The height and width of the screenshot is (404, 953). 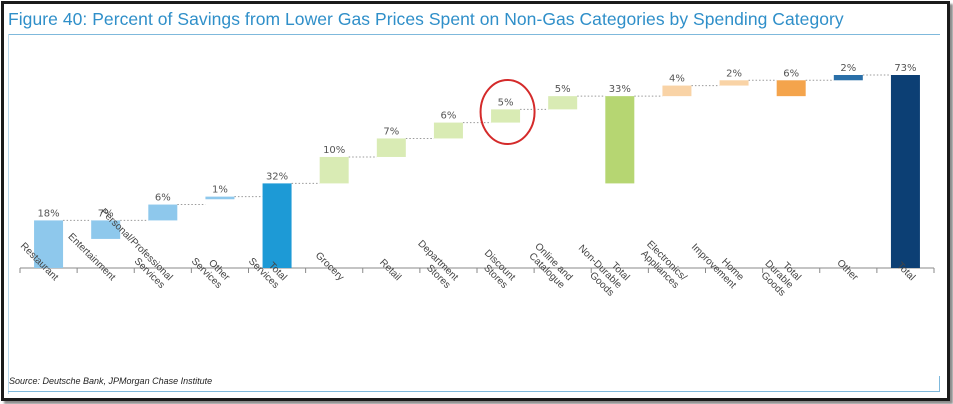 What do you see at coordinates (334, 150) in the screenshot?
I see `value-label-grocery: 10%` at bounding box center [334, 150].